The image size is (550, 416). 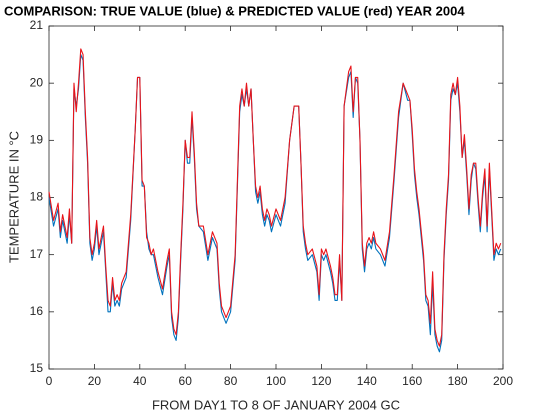 What do you see at coordinates (231, 381) in the screenshot?
I see `x-tick-label: 80` at bounding box center [231, 381].